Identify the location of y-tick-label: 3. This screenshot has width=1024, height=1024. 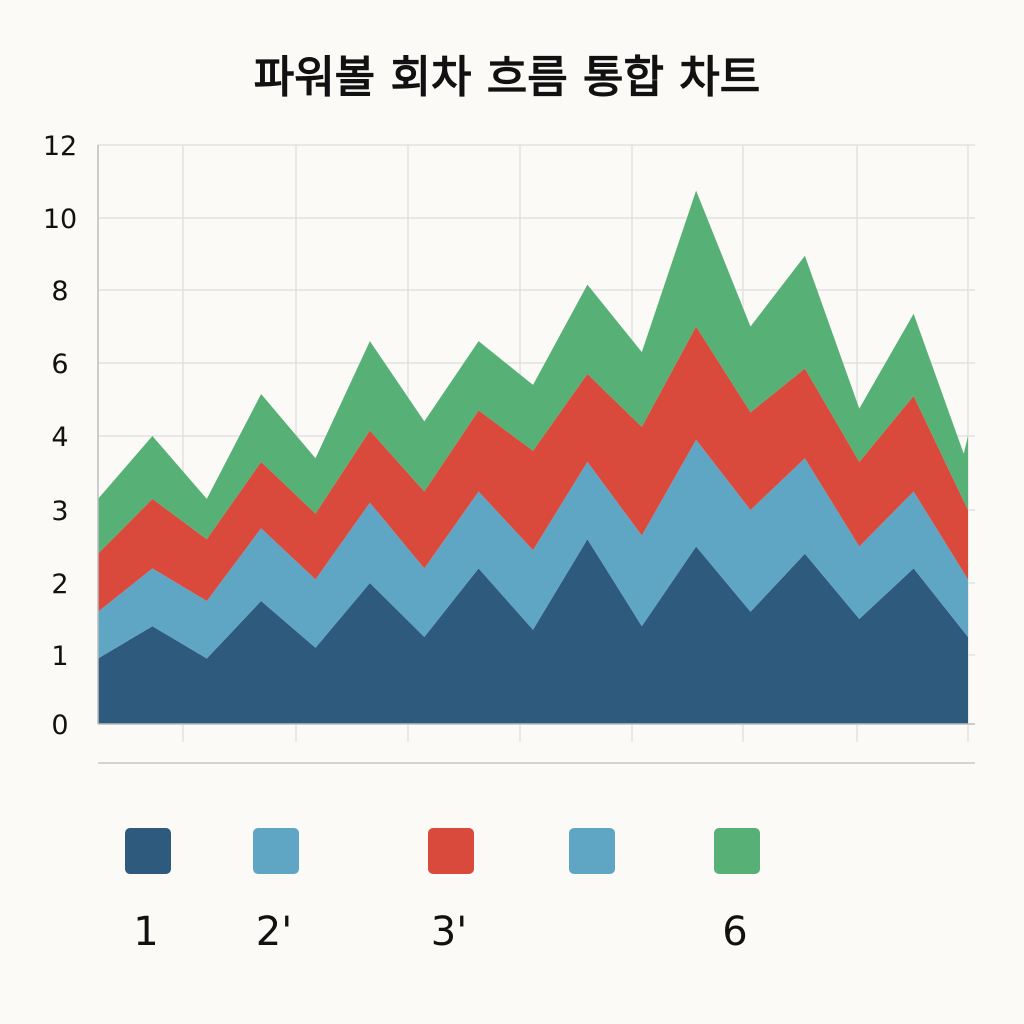
(59, 511).